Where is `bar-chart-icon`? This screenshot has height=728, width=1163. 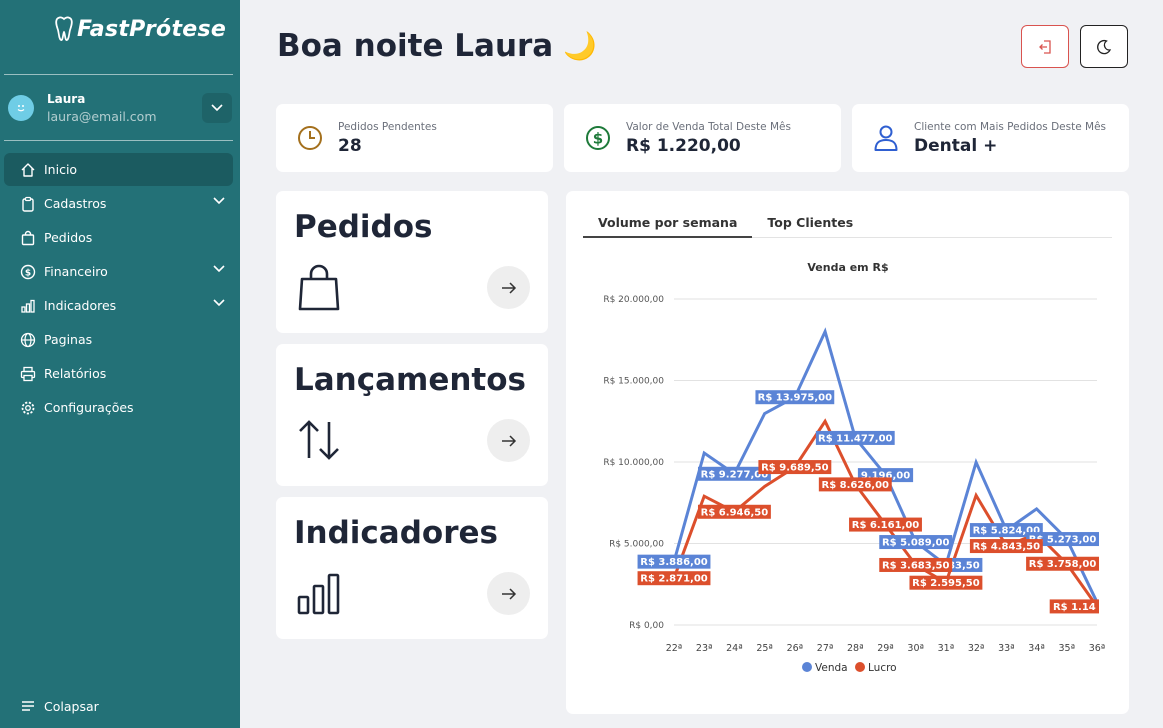
bar-chart-icon is located at coordinates (318, 594).